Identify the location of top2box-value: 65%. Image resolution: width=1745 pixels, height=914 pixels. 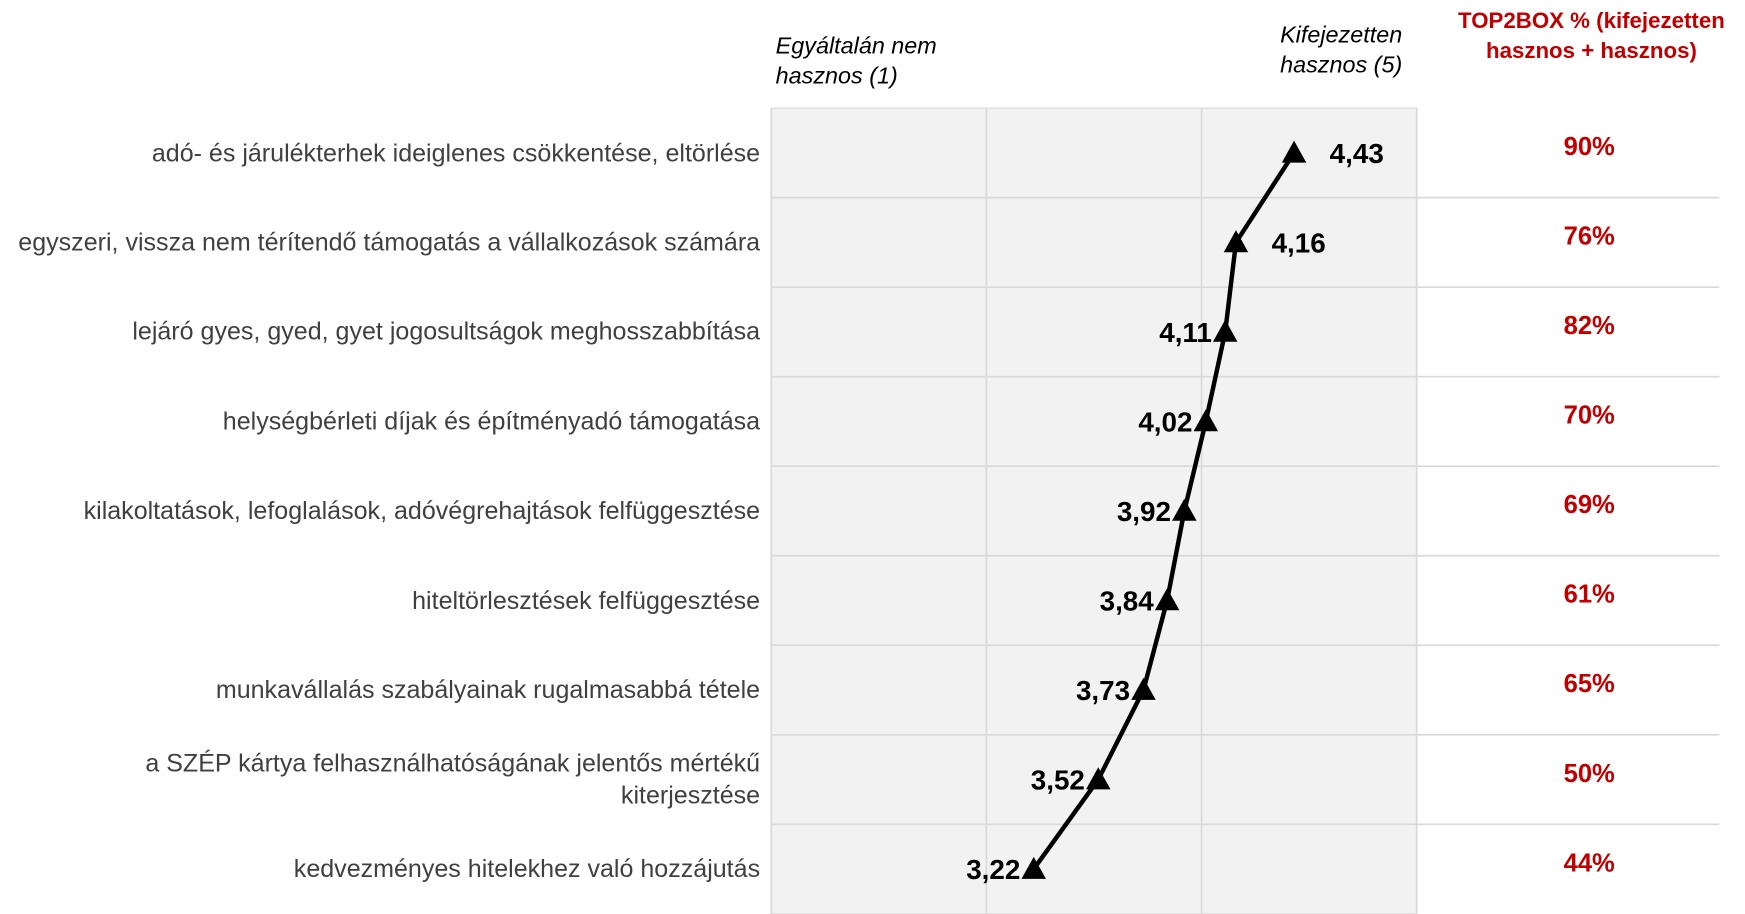
(1589, 684).